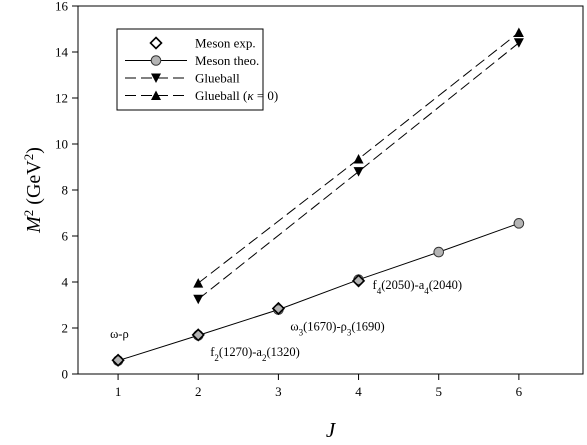 Image resolution: width=587 pixels, height=445 pixels. Describe the element at coordinates (227, 60) in the screenshot. I see `legend-label: Meson theo.` at that location.